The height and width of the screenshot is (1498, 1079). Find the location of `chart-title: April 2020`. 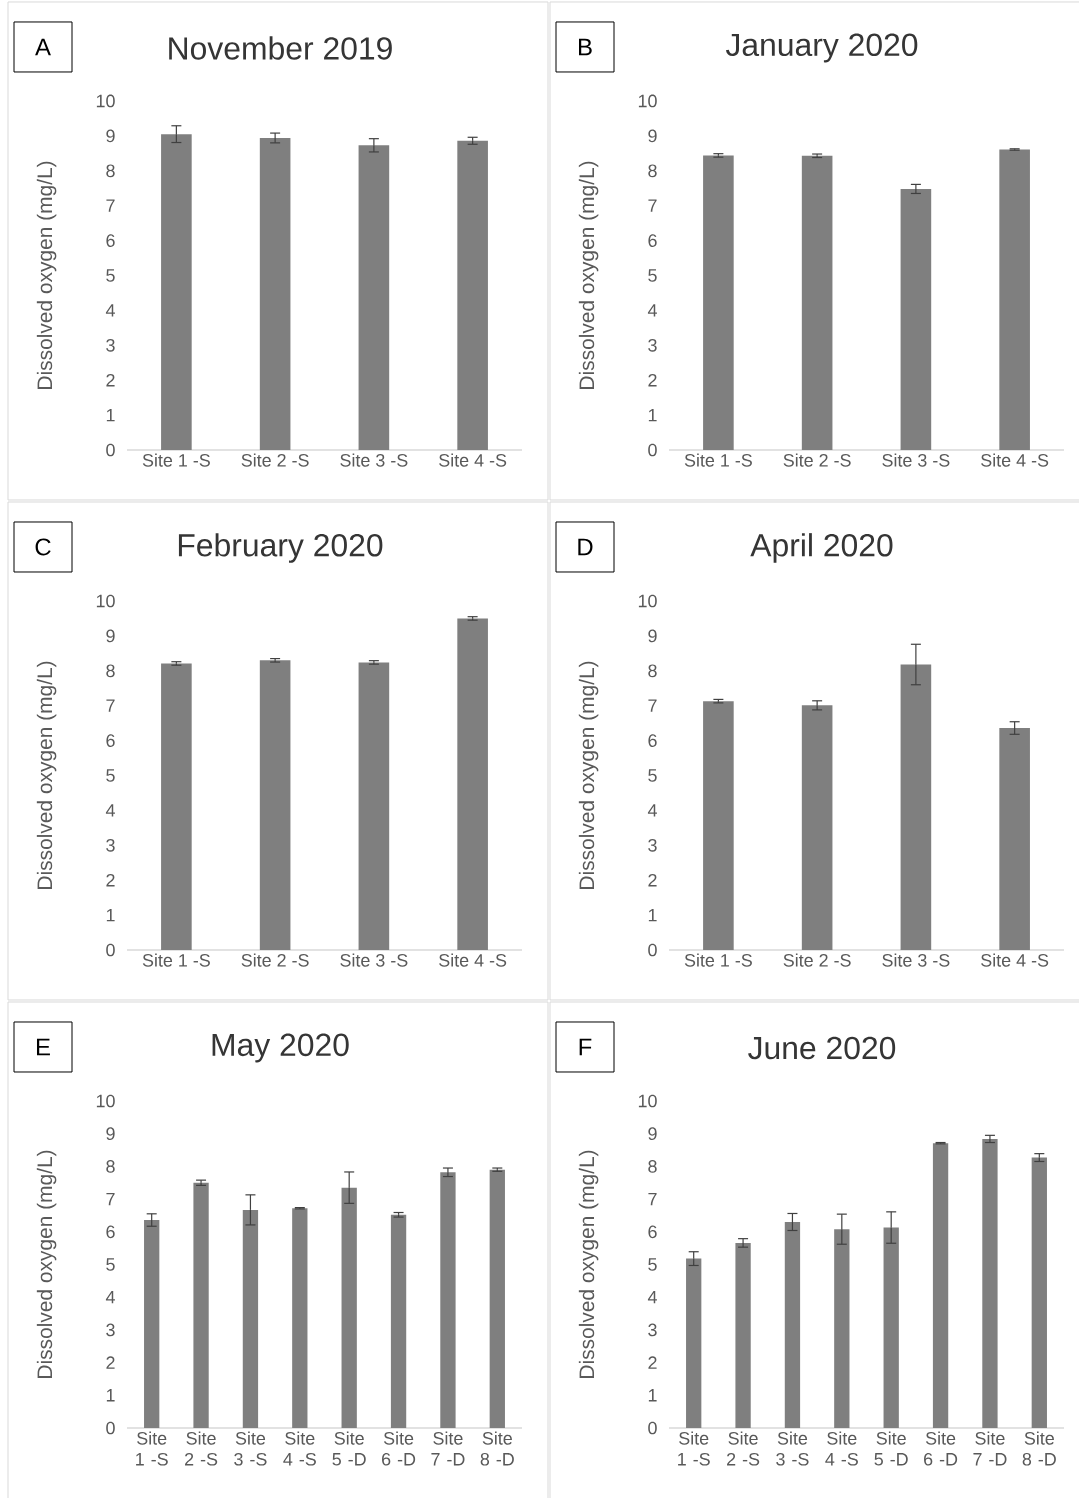

chart-title: April 2020 is located at coordinates (821, 548).